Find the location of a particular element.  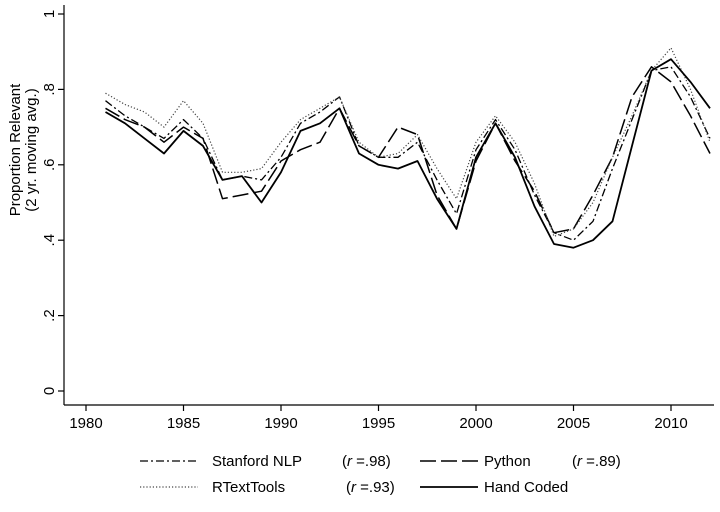

legend-label-stanford-nlp: Stanford NLP is located at coordinates (257, 461).